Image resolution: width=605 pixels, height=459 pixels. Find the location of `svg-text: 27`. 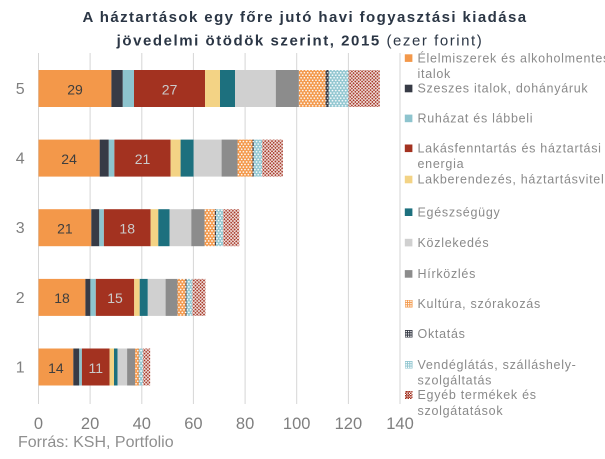

svg-text: 27 is located at coordinates (170, 89).